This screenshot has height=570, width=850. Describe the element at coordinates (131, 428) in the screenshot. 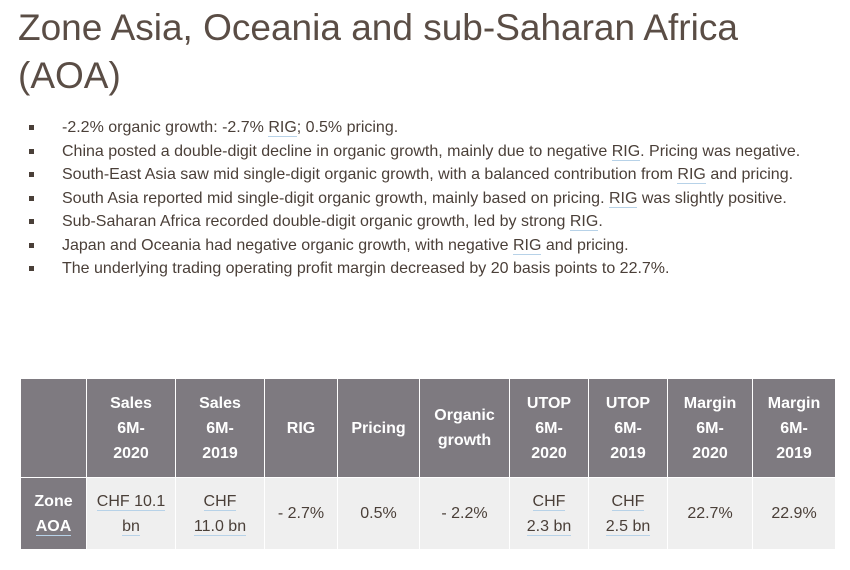

I see `header-cell-sales-2020: Sales 6M- 2020` at that location.